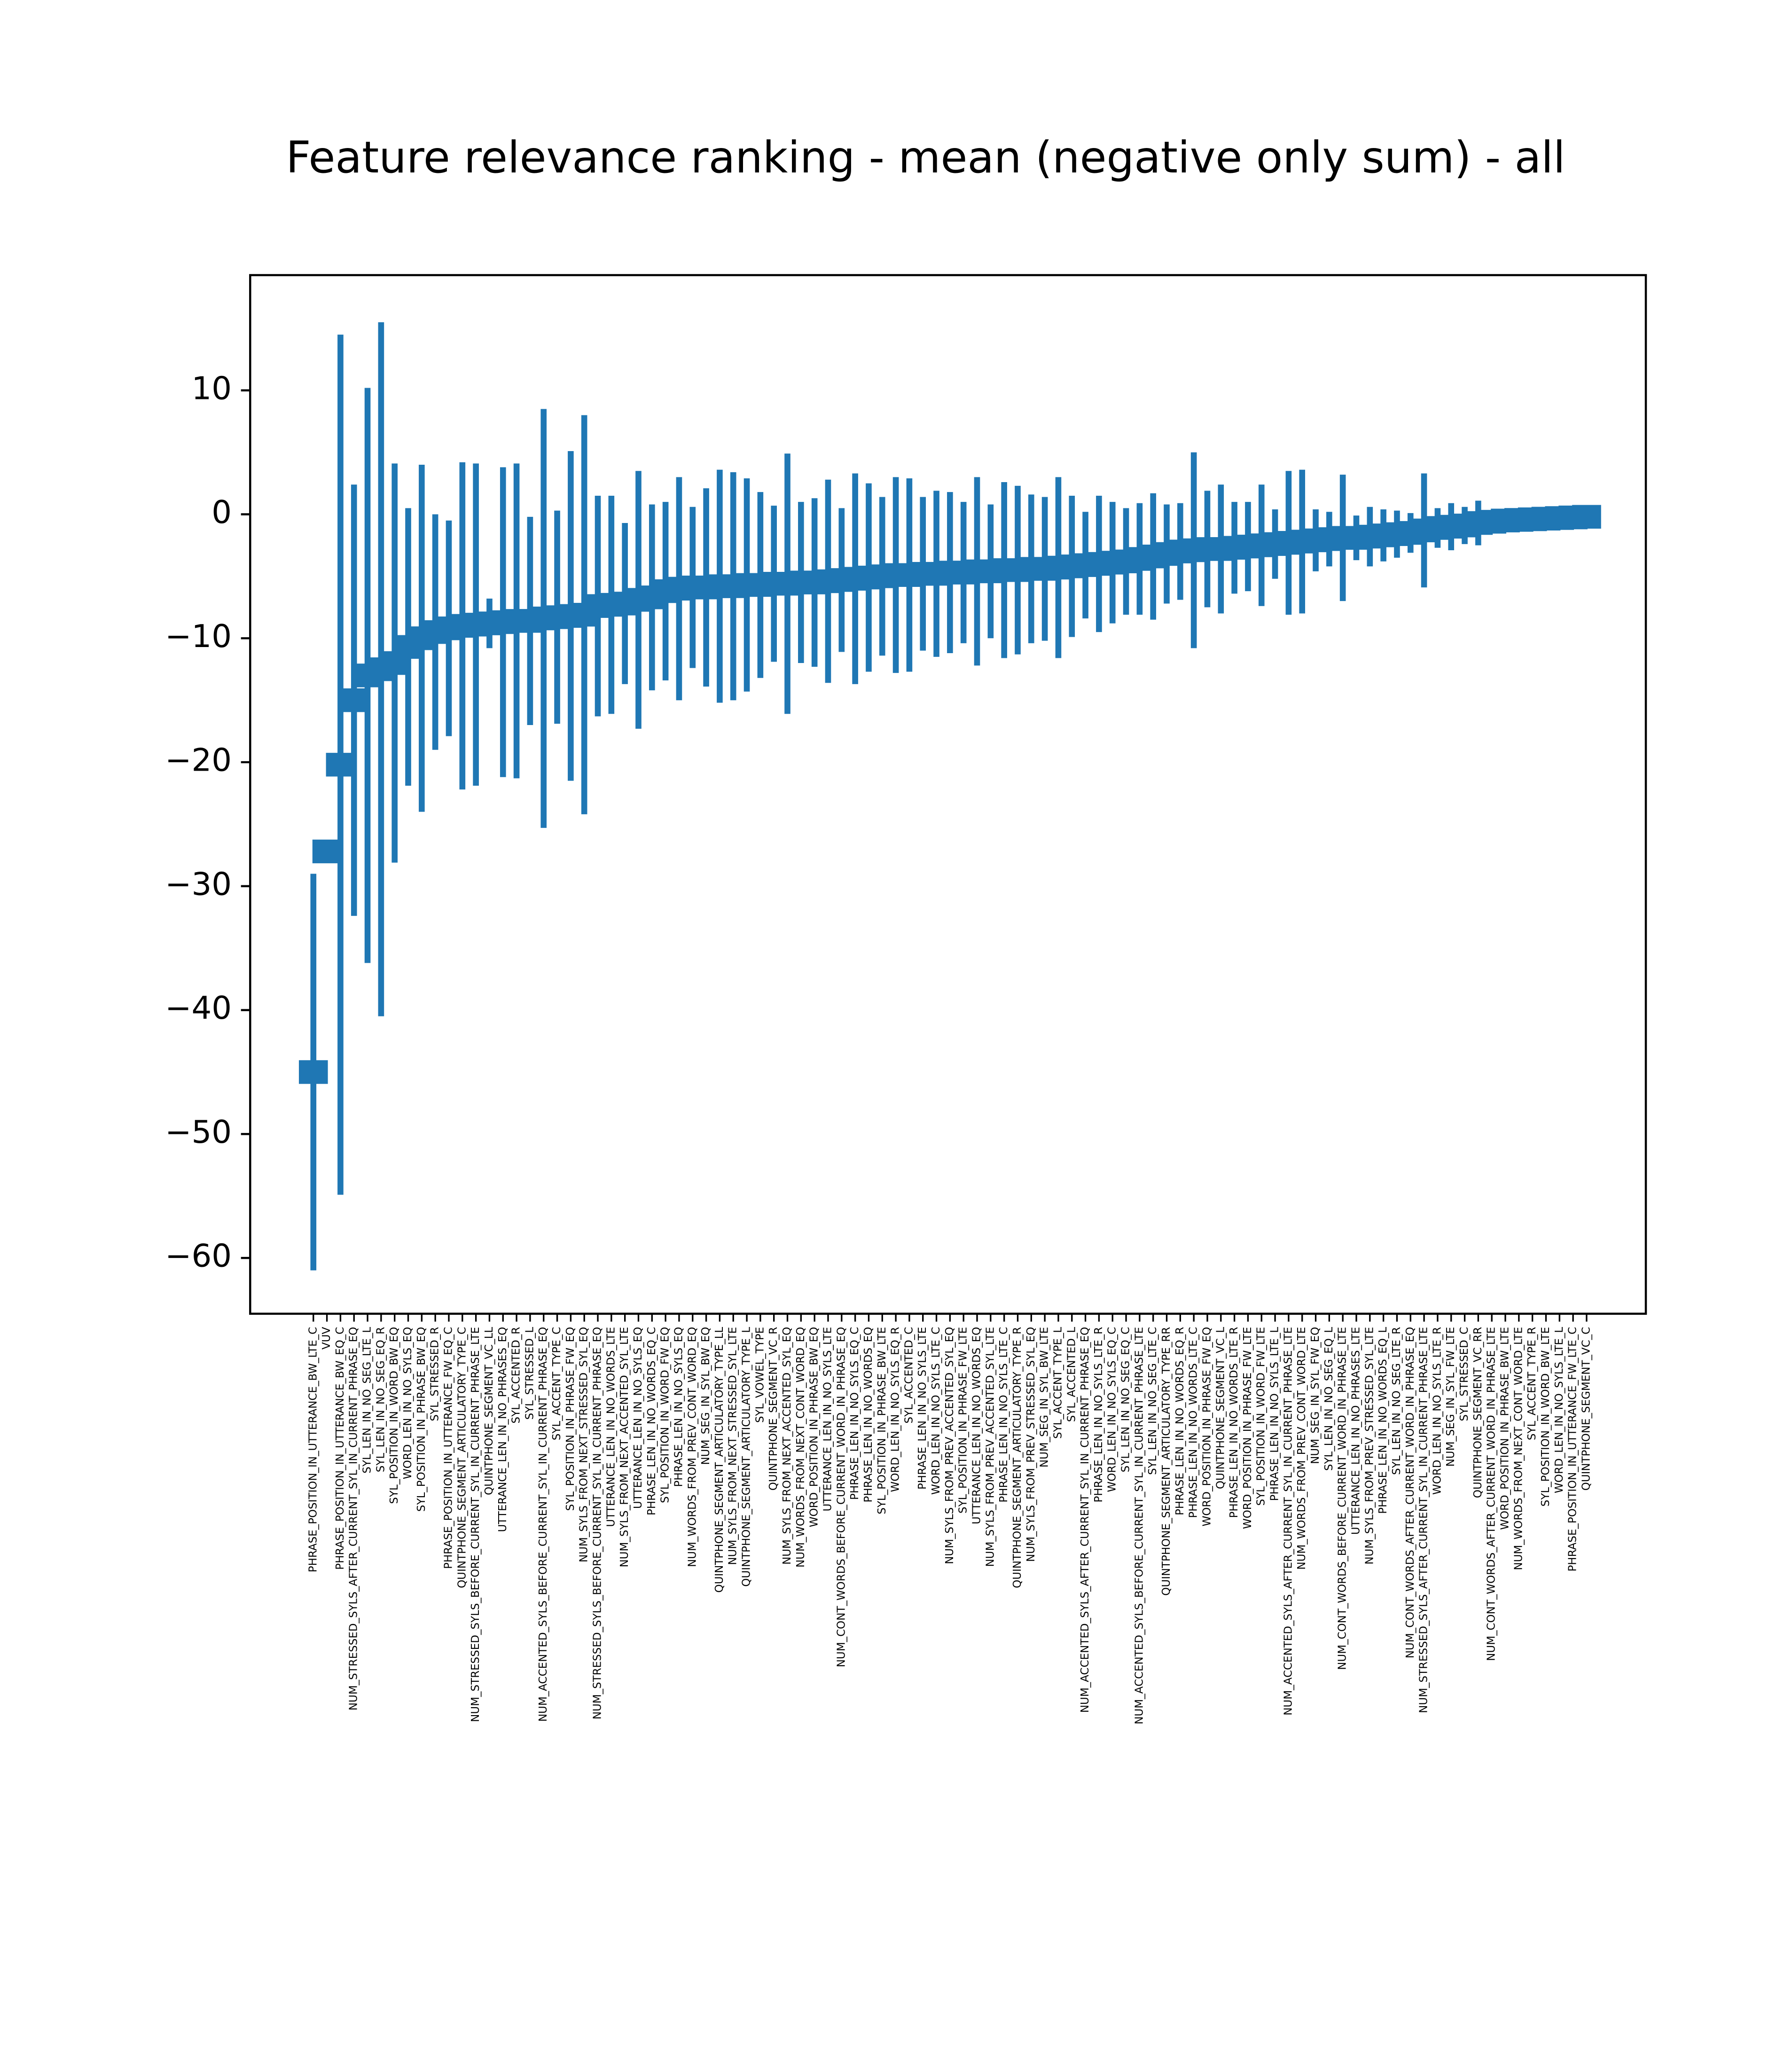  I want to click on x-tick-label: SYL_LEN_IN_NO_SEG_EQ_L, so click(1329, 1399).